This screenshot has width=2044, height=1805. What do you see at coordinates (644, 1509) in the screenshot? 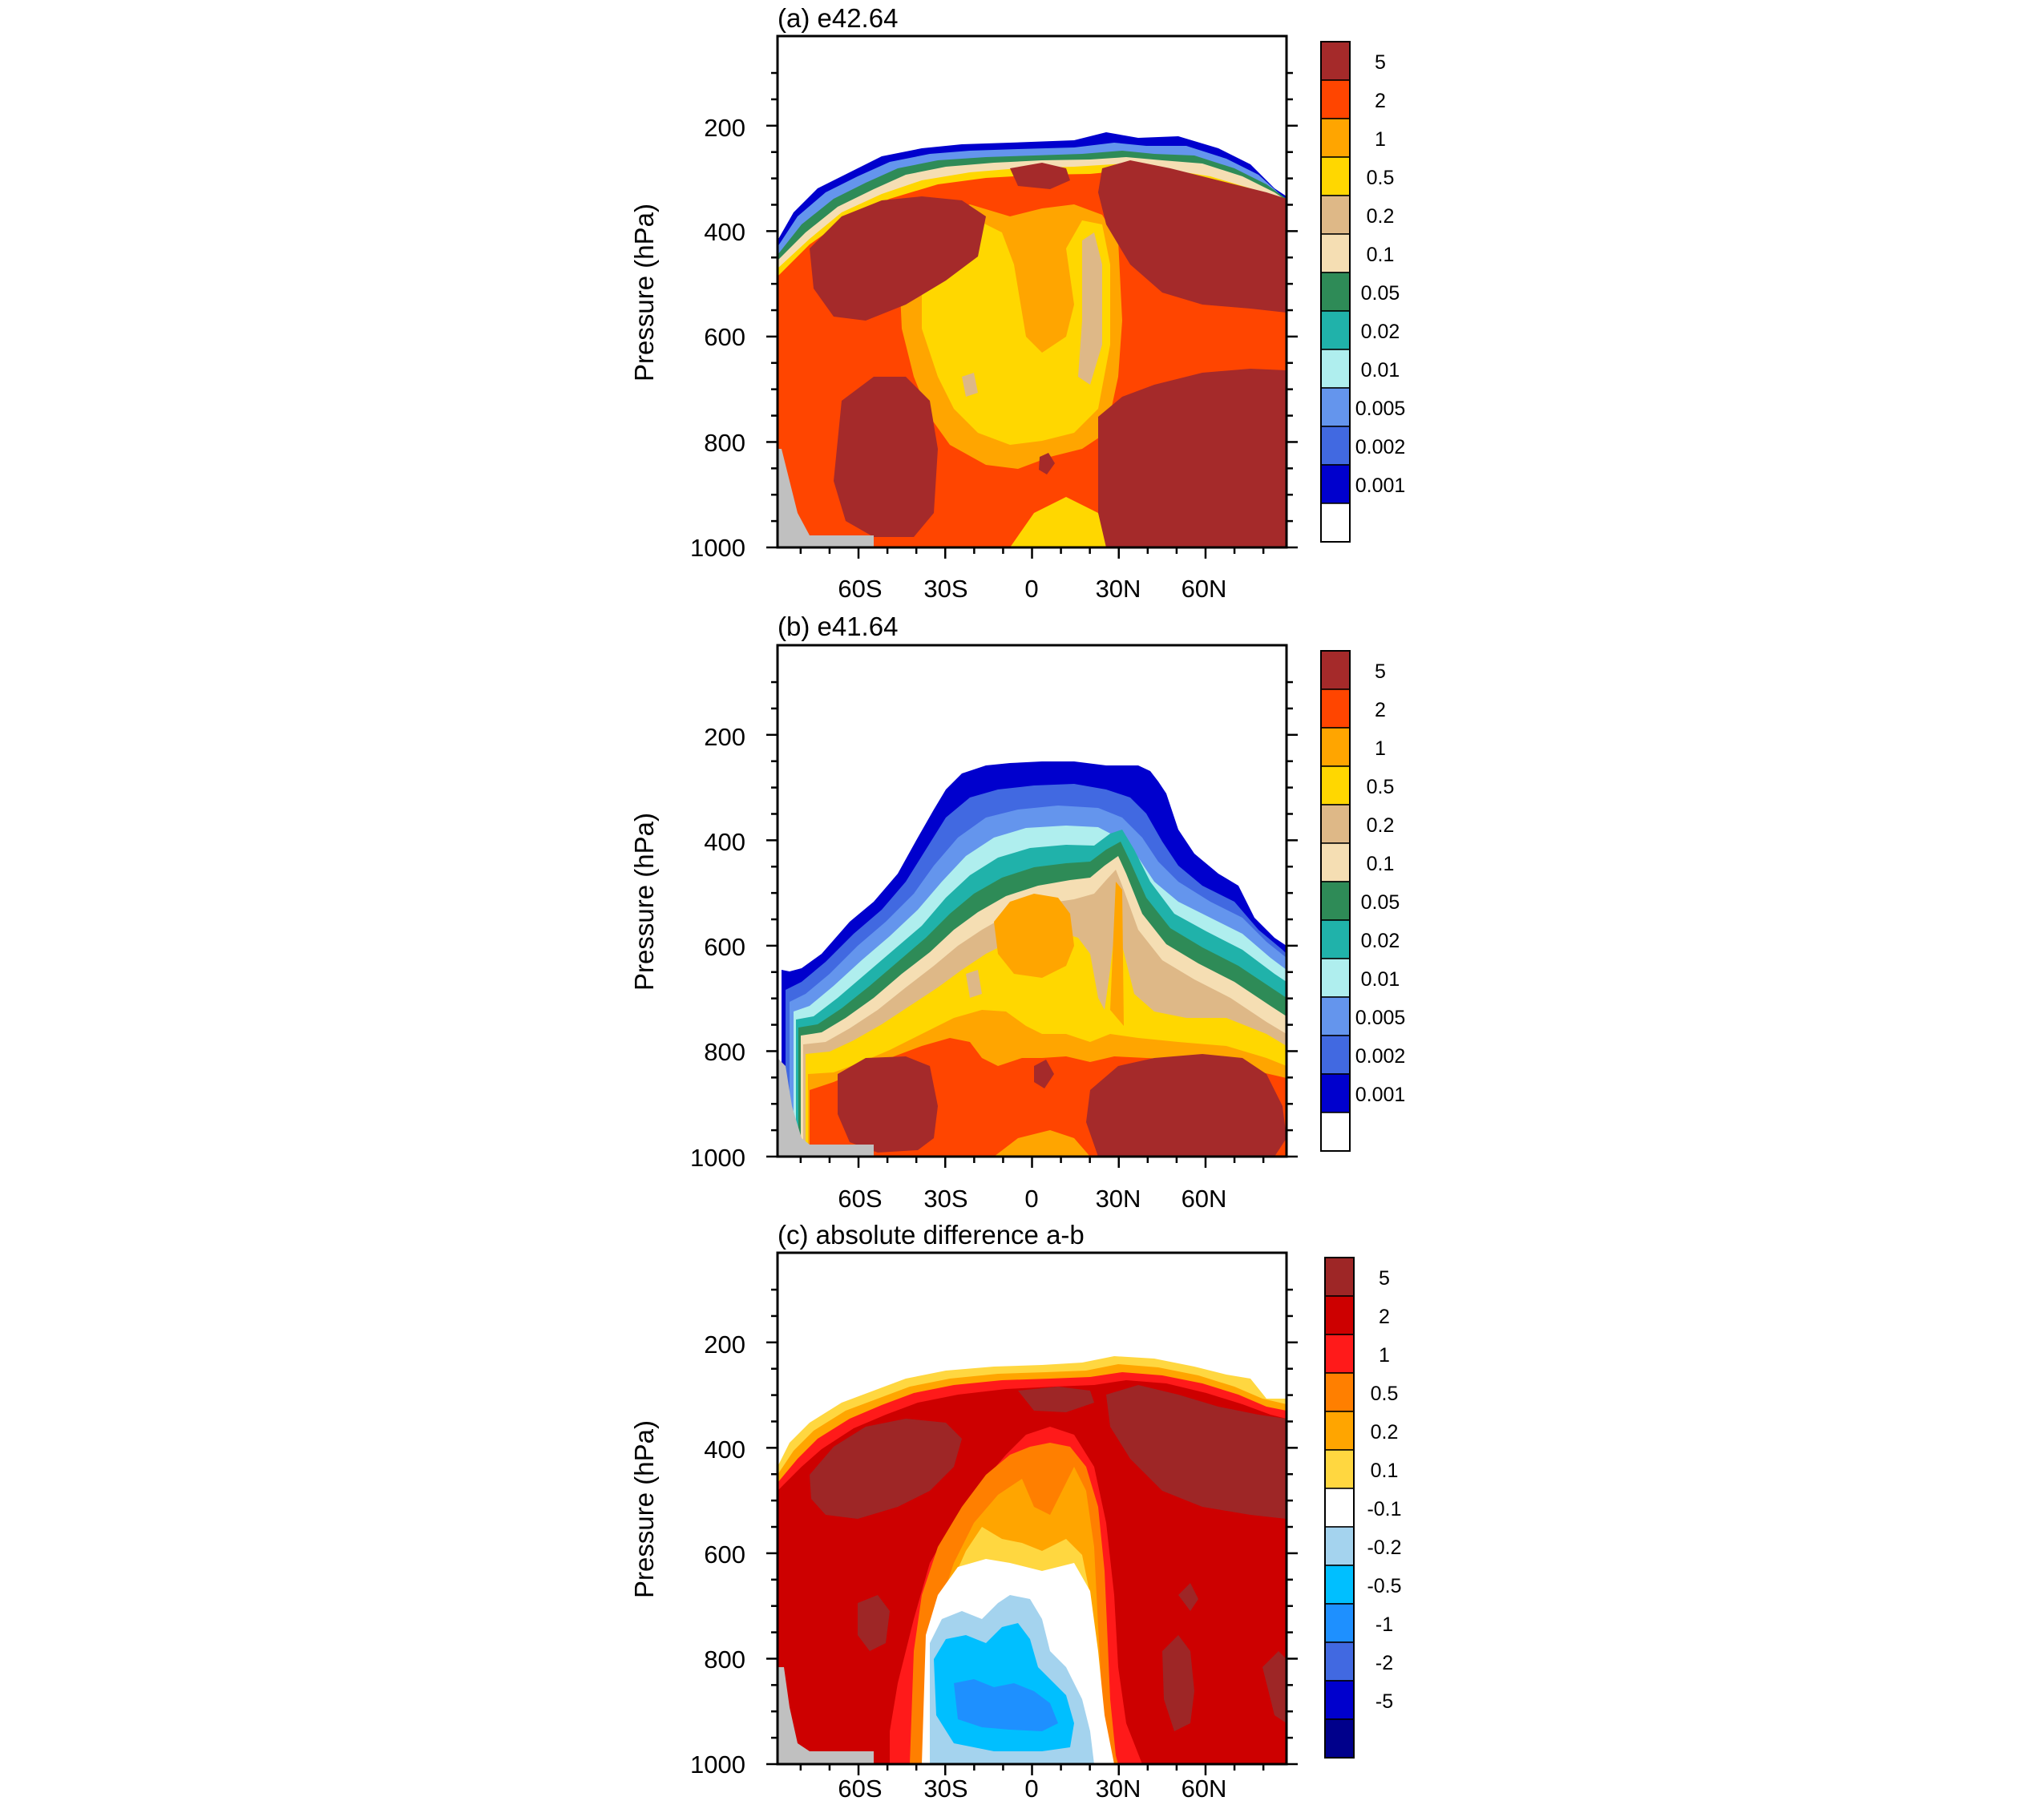
I see `panel-c-ylabel: Pressure (hPa)` at bounding box center [644, 1509].